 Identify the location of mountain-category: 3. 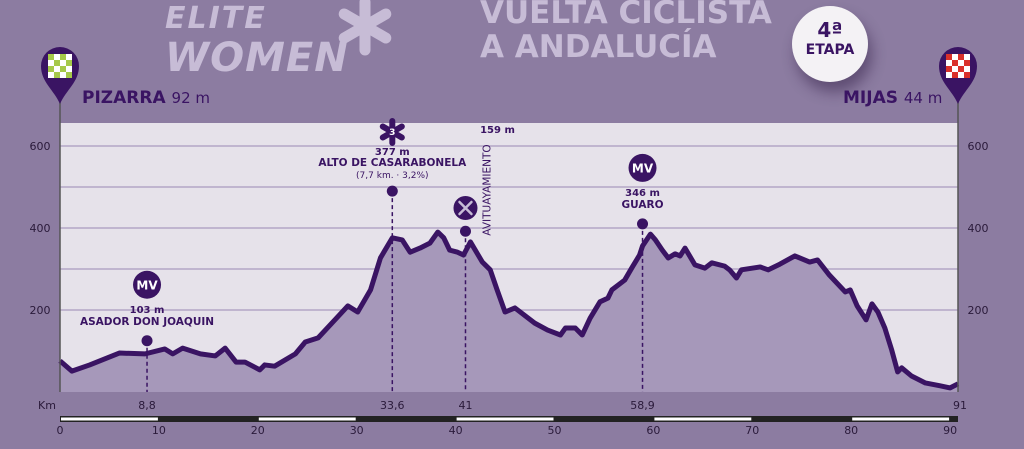
(392, 133).